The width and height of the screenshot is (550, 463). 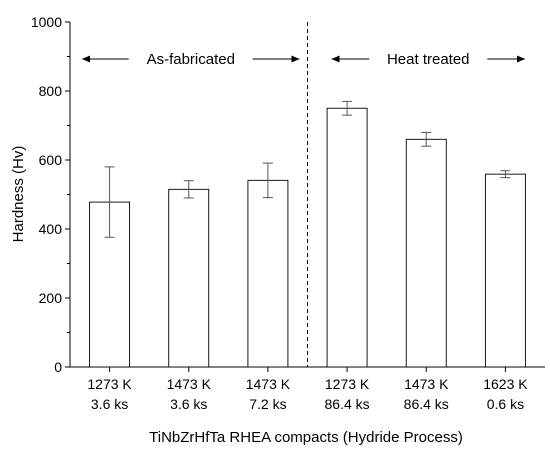 I want to click on y-tick-label: 200, so click(x=51, y=298).